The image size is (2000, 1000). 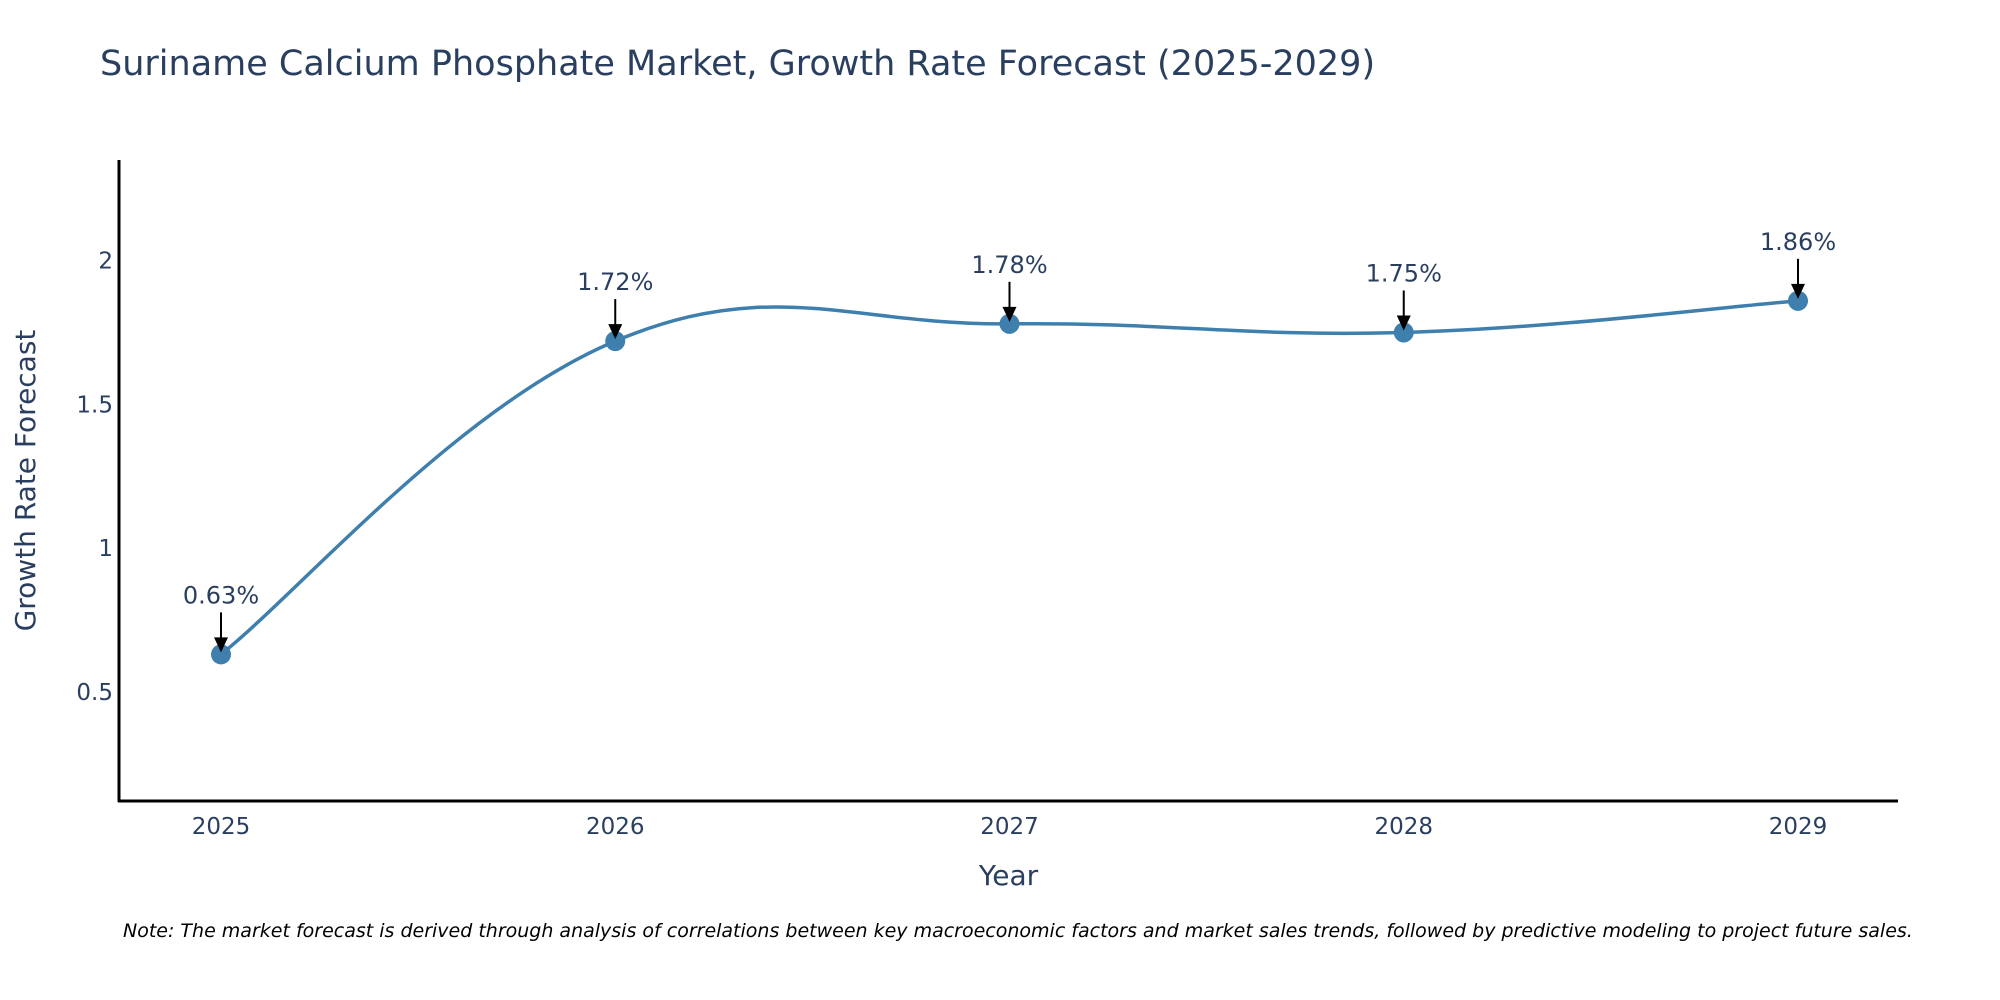 I want to click on y-axis-ticks: 0.5 1 1.5 2, so click(x=94, y=477).